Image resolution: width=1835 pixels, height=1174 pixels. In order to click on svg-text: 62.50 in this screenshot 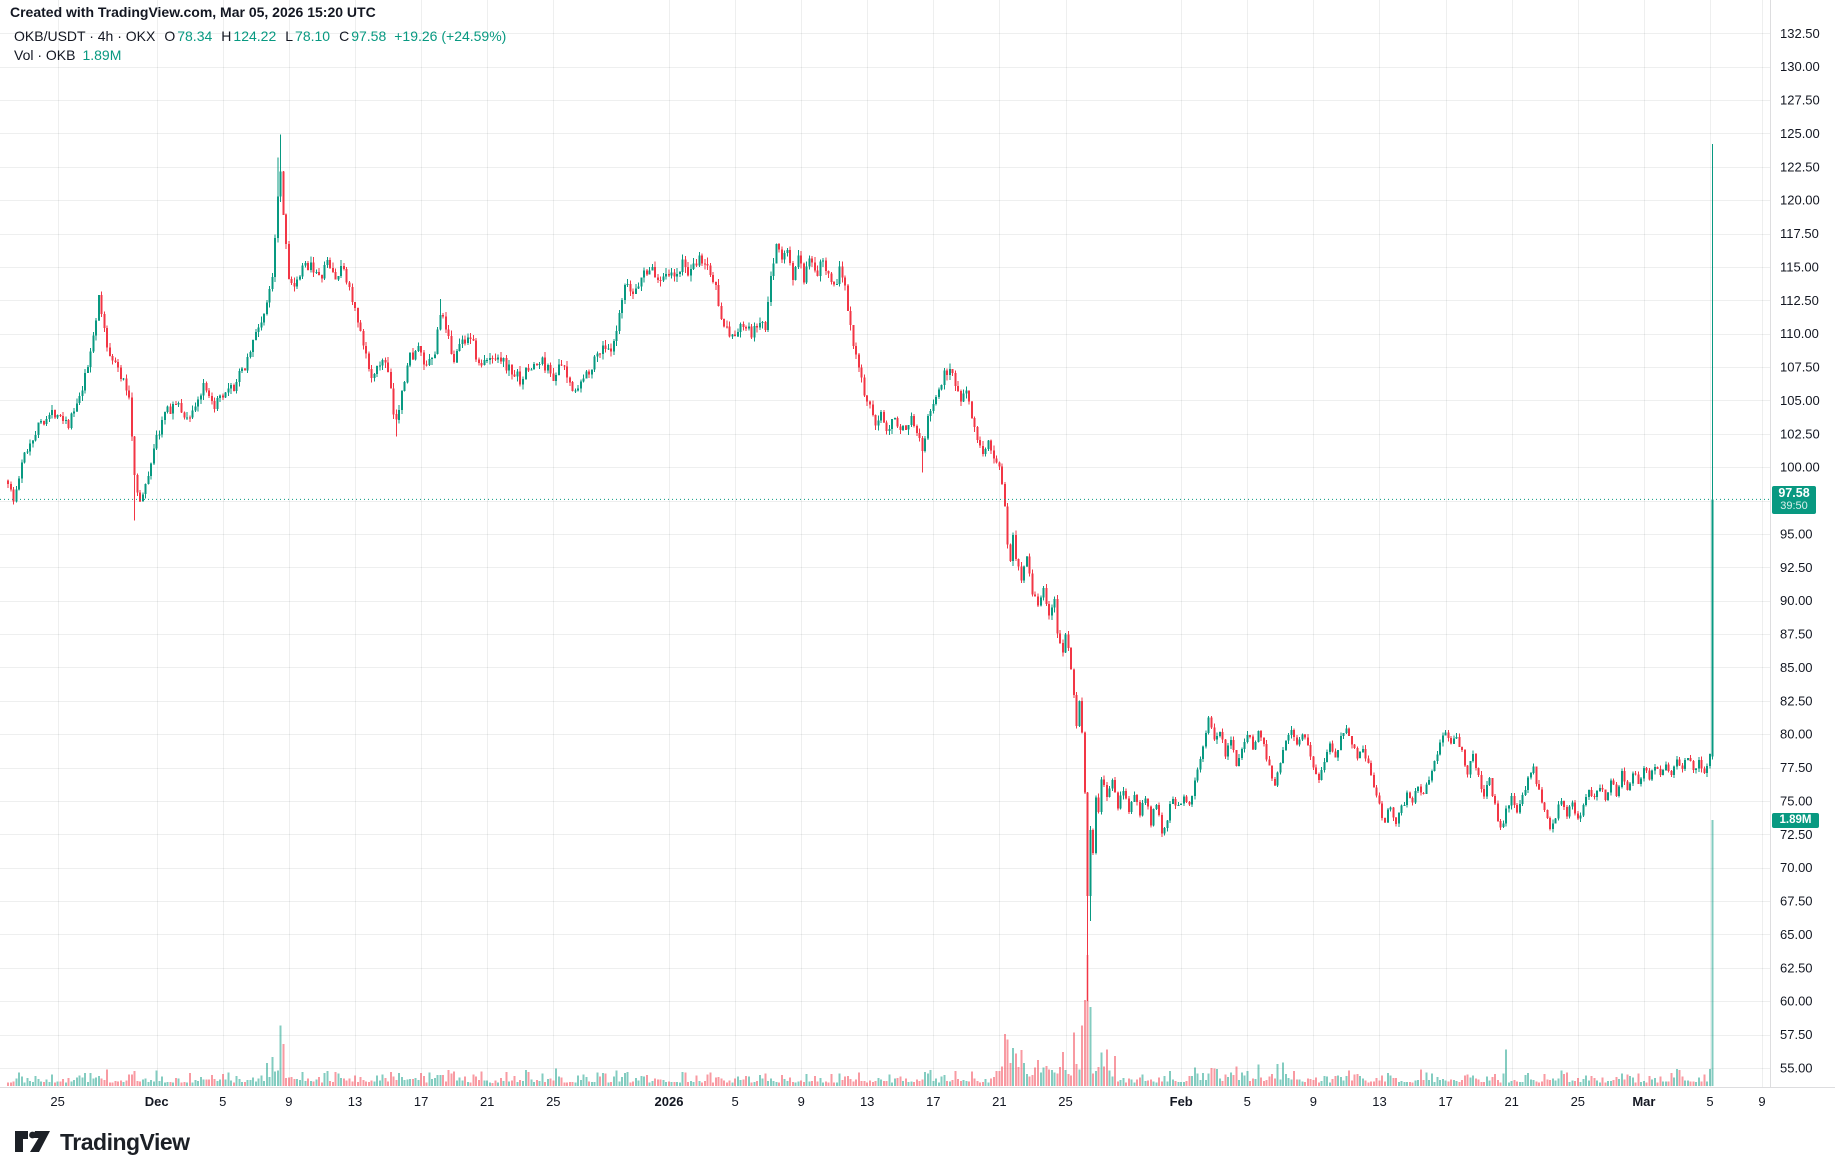, I will do `click(1796, 967)`.